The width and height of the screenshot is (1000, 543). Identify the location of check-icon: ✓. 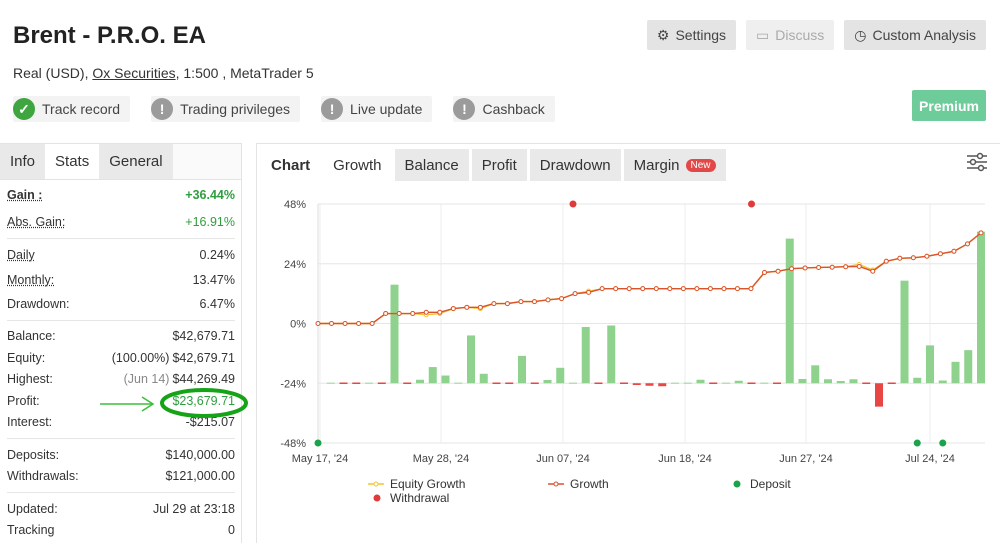
(24, 109).